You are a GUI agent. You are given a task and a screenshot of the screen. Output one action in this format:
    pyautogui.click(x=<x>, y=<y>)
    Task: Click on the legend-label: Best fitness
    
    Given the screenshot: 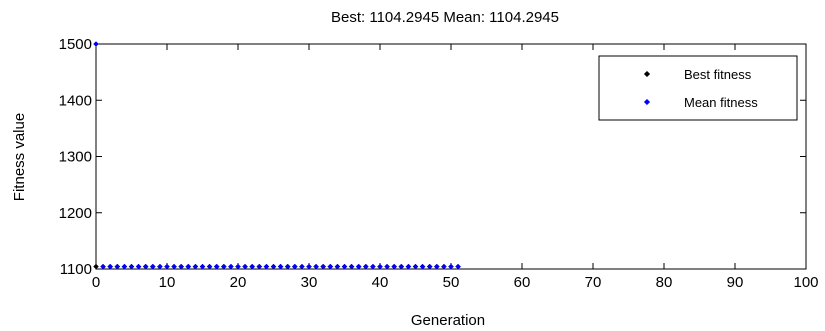 What is the action you would take?
    pyautogui.click(x=718, y=74)
    